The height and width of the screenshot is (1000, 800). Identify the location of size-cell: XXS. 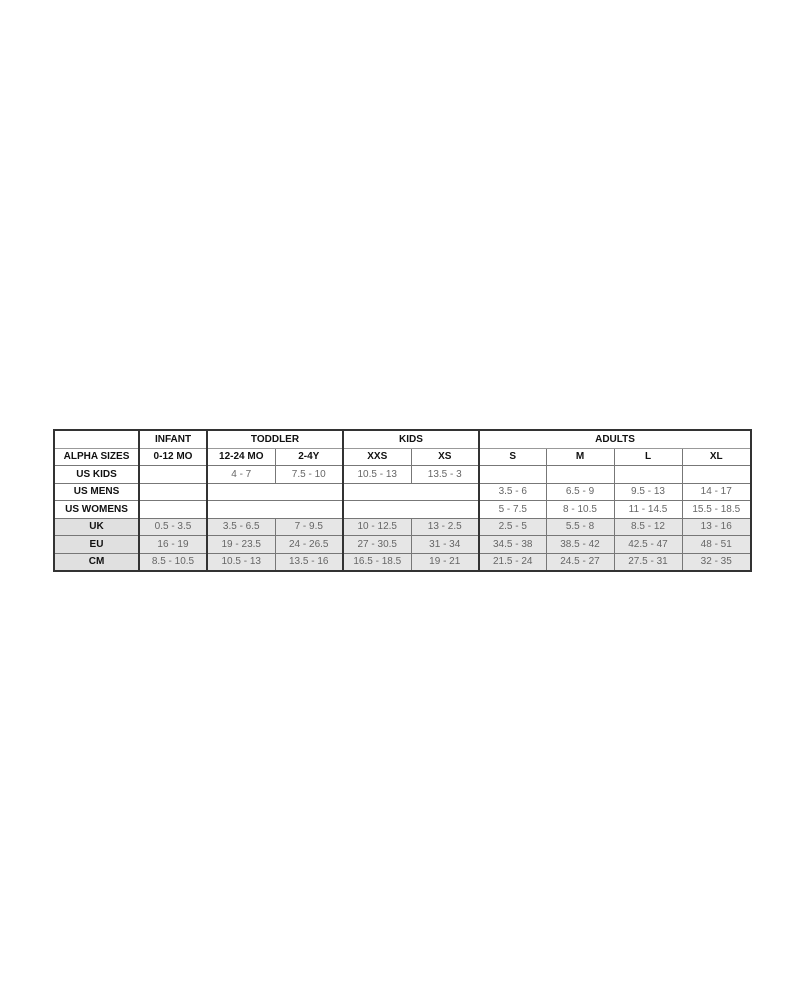
(377, 456).